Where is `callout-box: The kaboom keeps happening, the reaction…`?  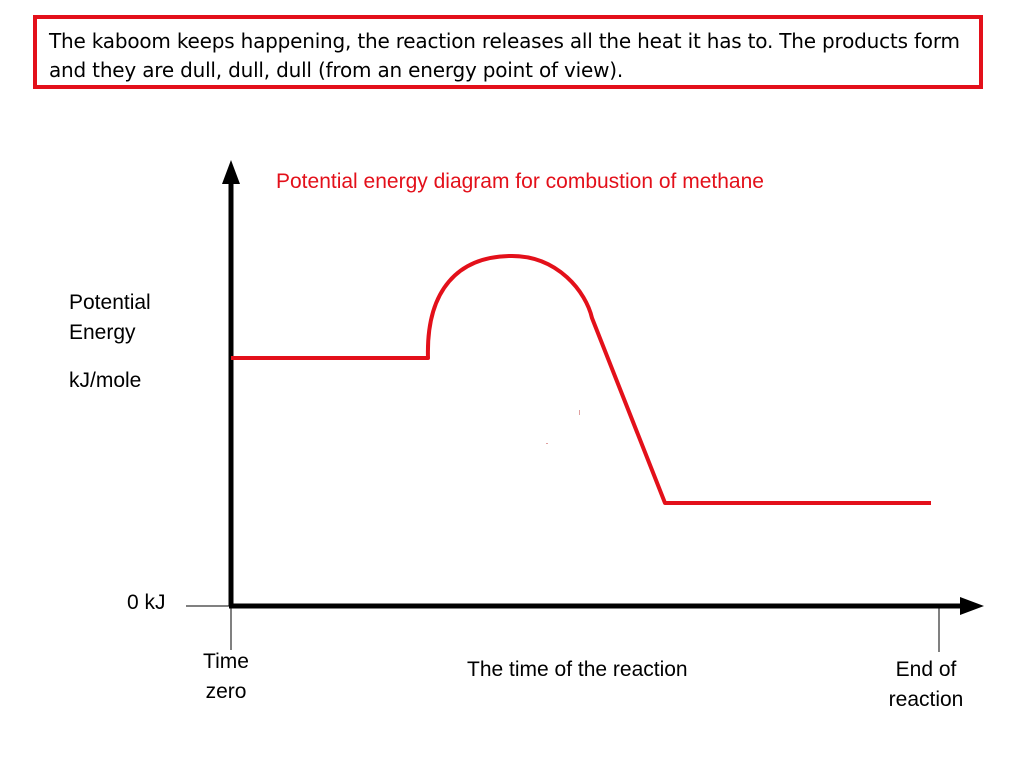
callout-box: The kaboom keeps happening, the reaction… is located at coordinates (508, 52).